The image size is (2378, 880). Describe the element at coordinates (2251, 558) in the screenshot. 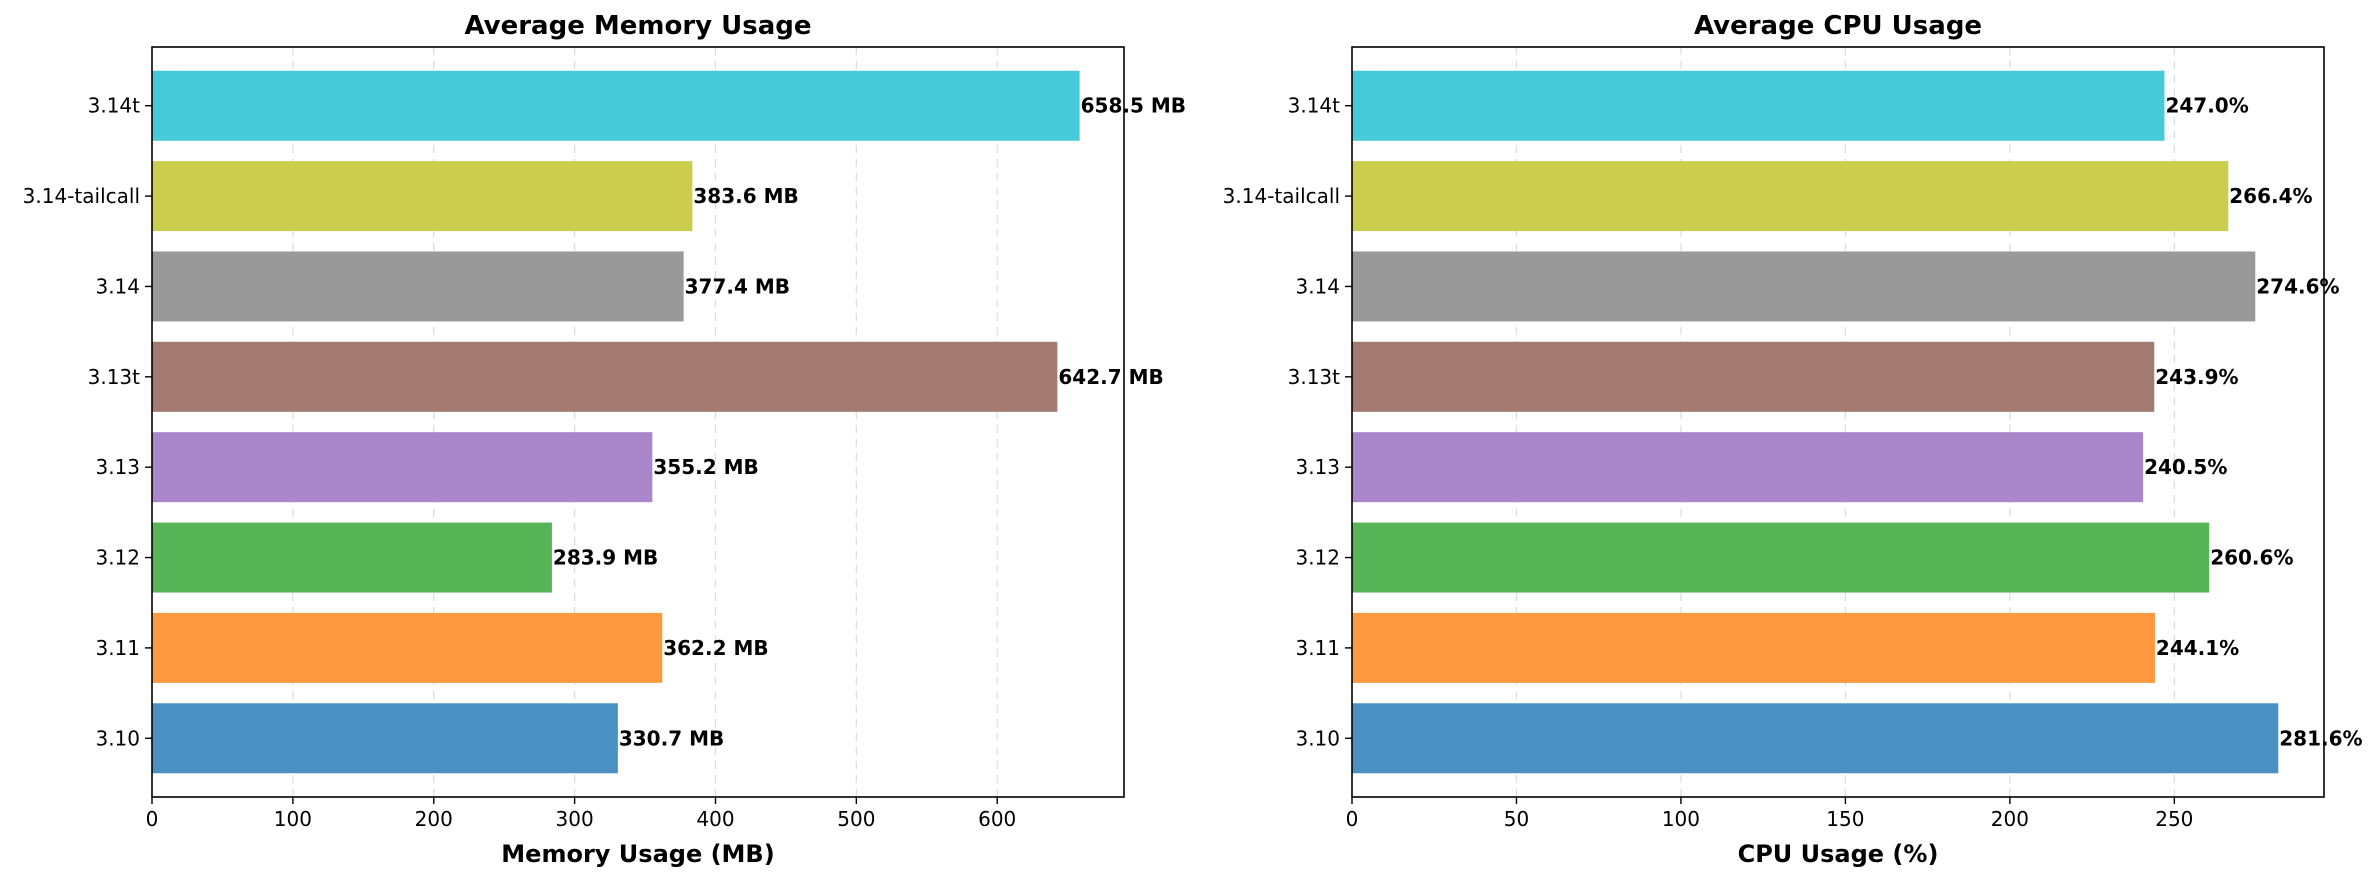

I see `bar-value-label: 260.6%` at that location.